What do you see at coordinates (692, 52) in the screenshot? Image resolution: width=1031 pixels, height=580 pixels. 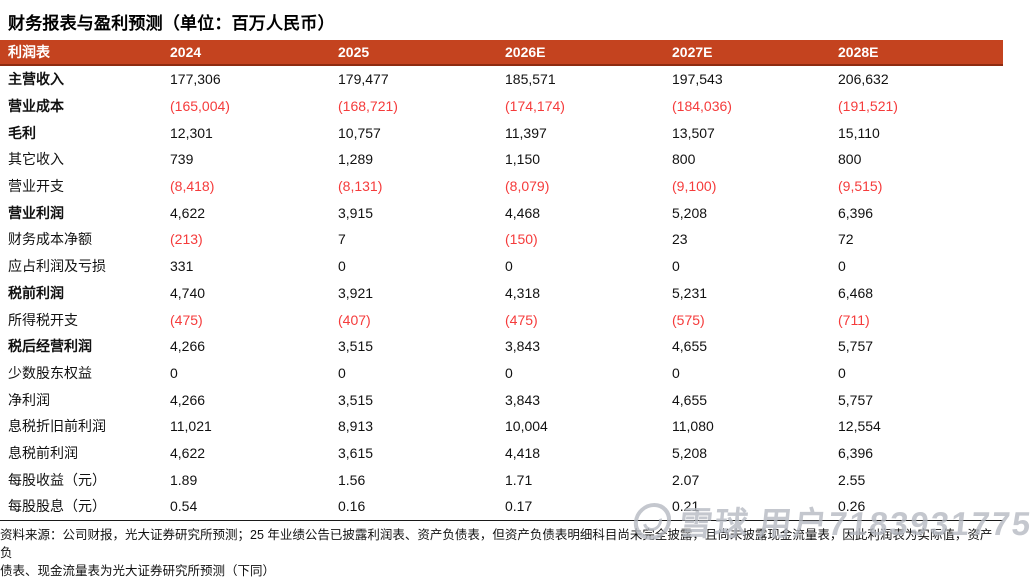 I see `column-header-year: 2027E` at bounding box center [692, 52].